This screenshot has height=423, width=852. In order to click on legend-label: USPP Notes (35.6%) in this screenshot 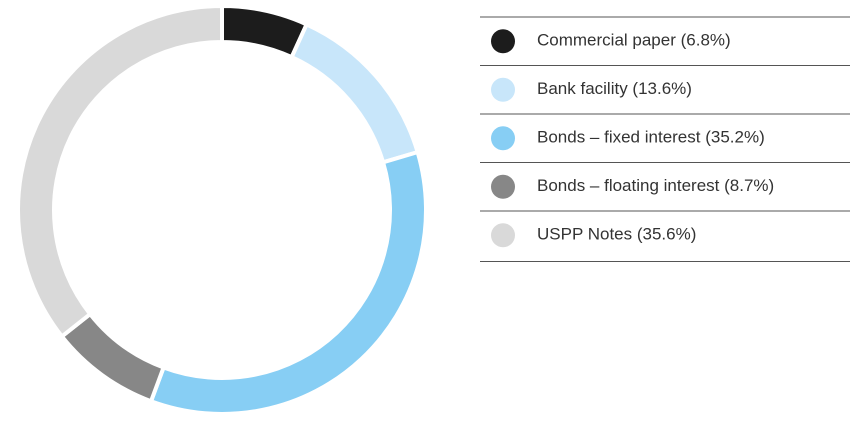, I will do `click(616, 234)`.